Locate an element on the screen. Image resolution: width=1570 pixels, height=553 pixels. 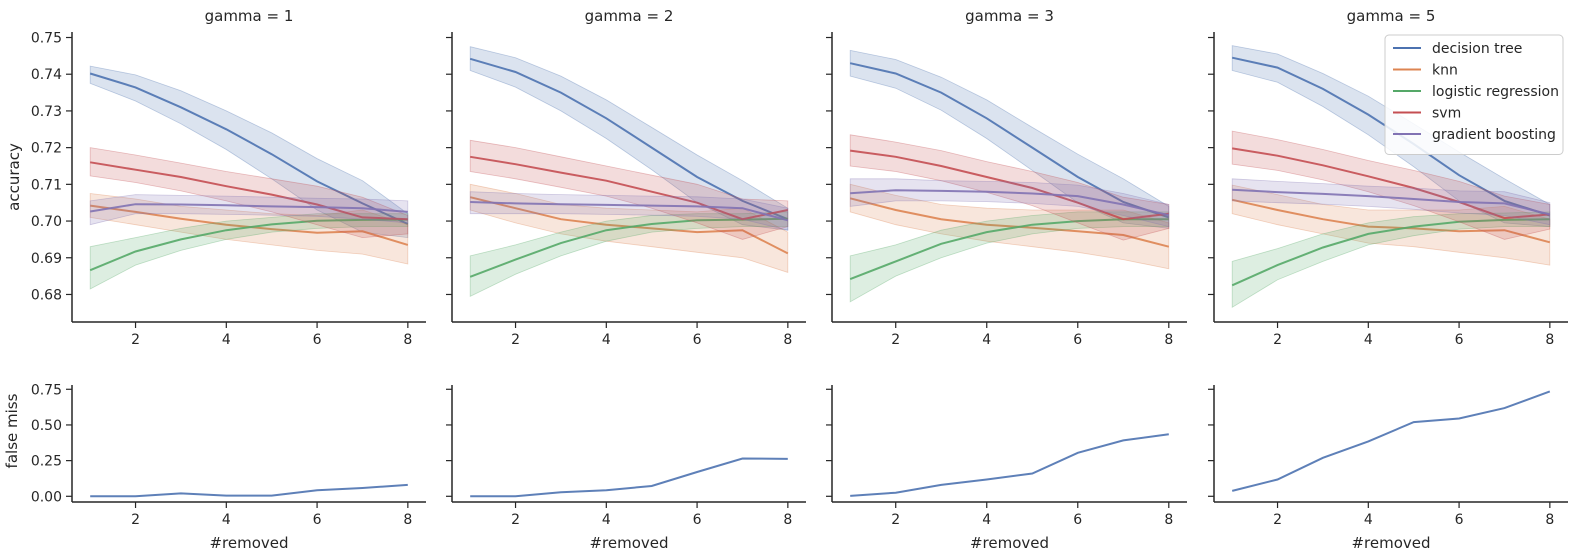
legend-label: logistic regression is located at coordinates (1495, 92).